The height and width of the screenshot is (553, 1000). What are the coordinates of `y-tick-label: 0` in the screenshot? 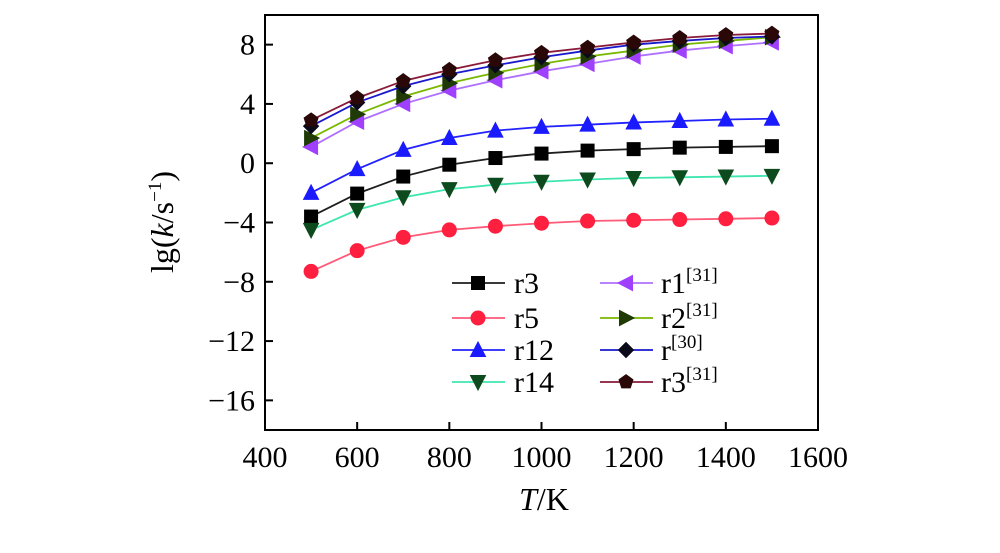 It's located at (247, 163).